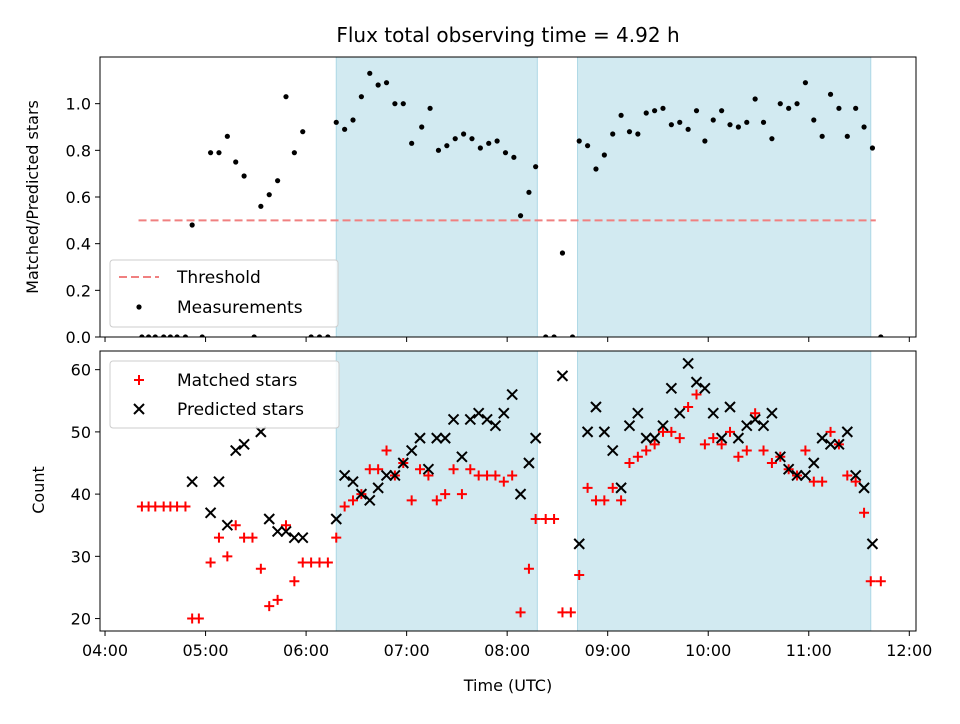  What do you see at coordinates (608, 650) in the screenshot?
I see `x-tick-label: 09:00` at bounding box center [608, 650].